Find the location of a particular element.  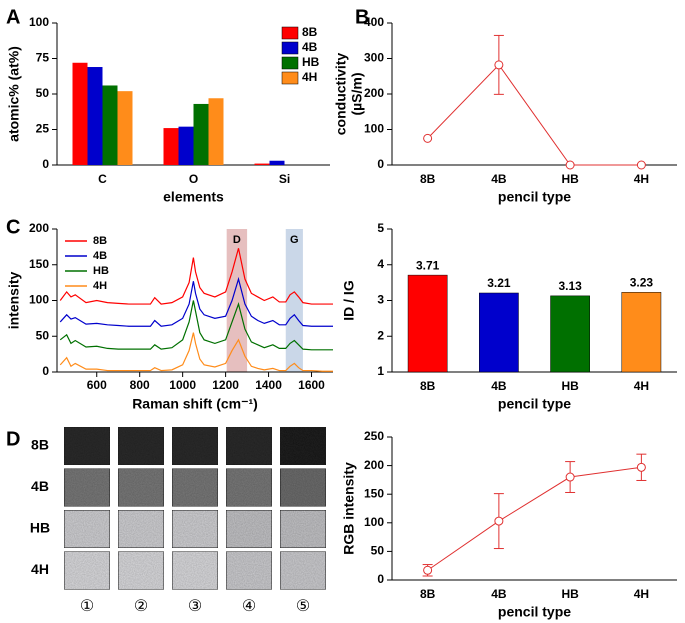

y-tick-label: 400 is located at coordinates (374, 22).